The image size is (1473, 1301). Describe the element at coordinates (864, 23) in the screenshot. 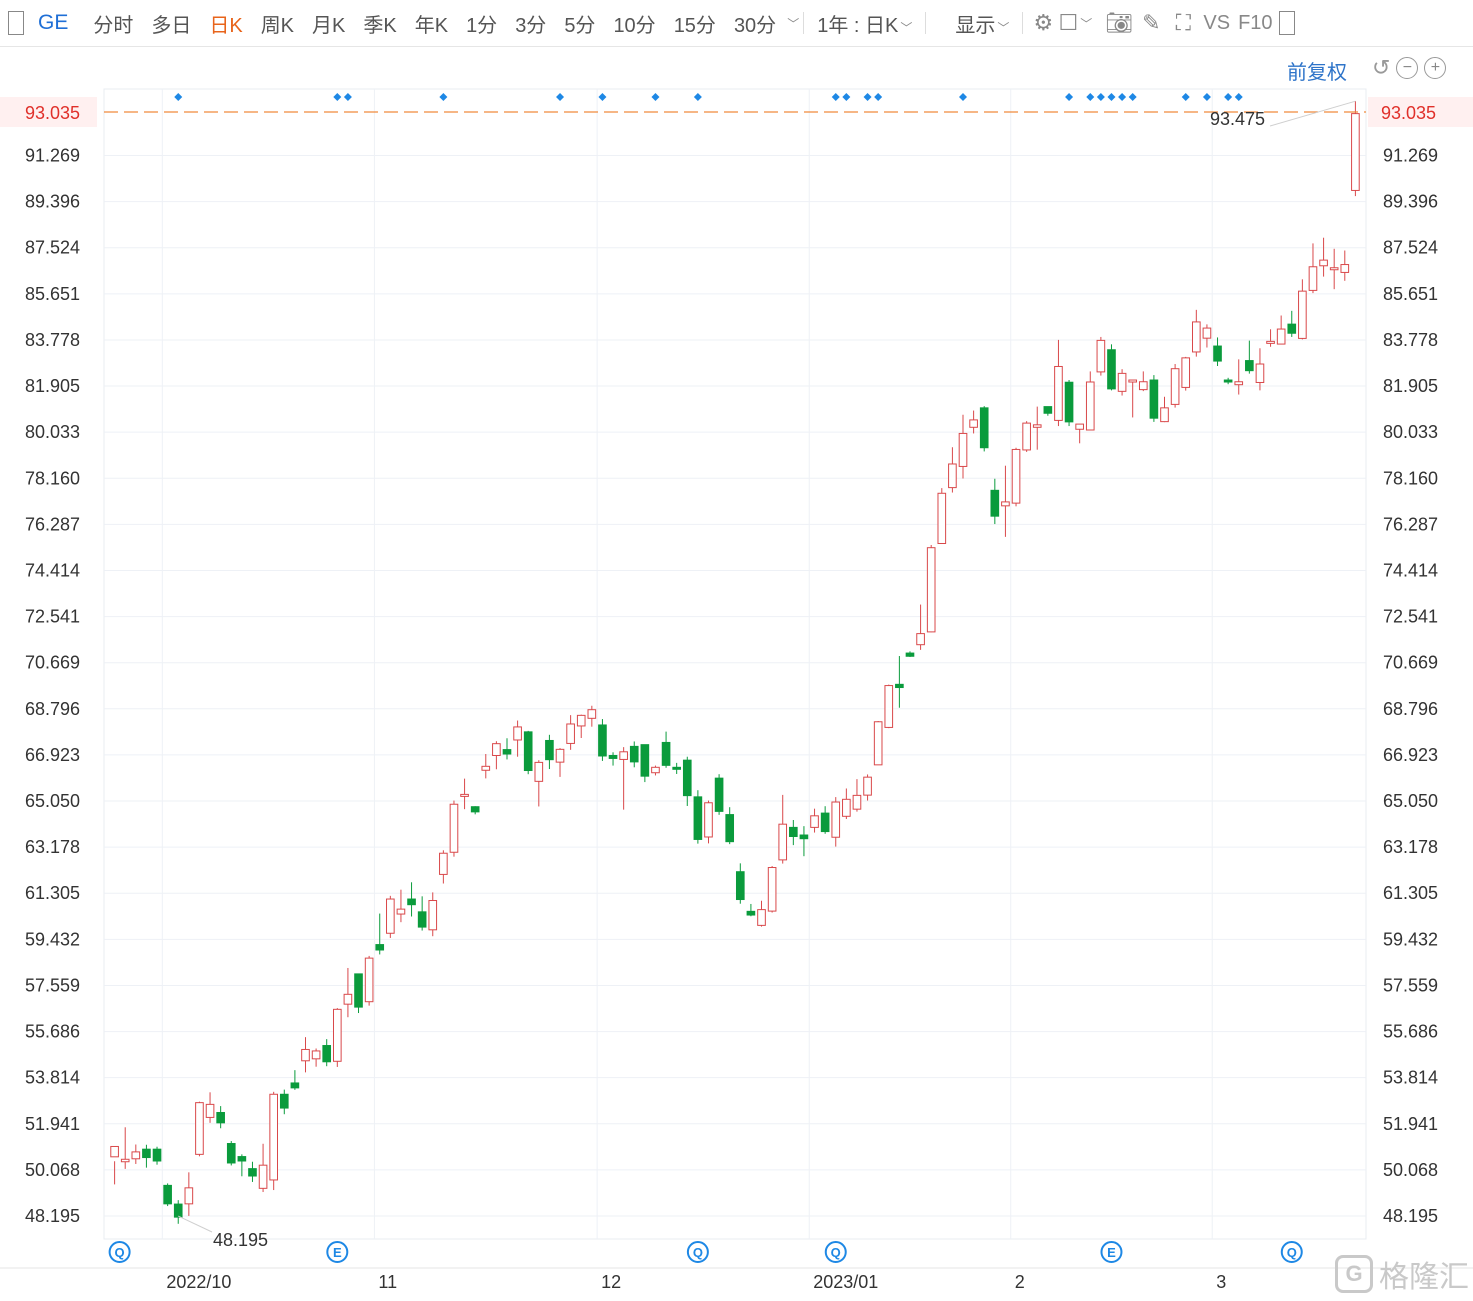

I see `range-selector: 1年 : 日K ﹀` at that location.